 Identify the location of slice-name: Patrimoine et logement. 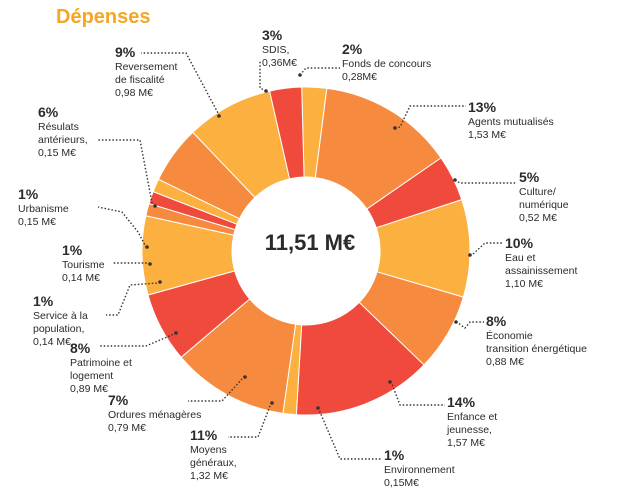
(101, 369).